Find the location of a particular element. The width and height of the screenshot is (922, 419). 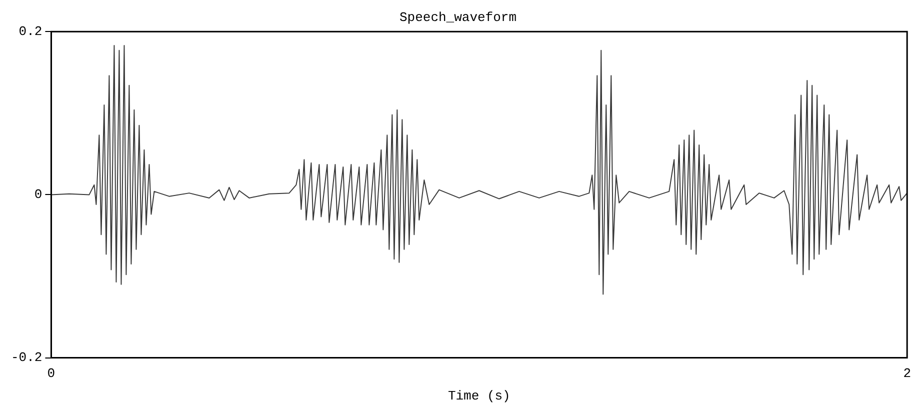

x-tick-label: 2 is located at coordinates (907, 374).